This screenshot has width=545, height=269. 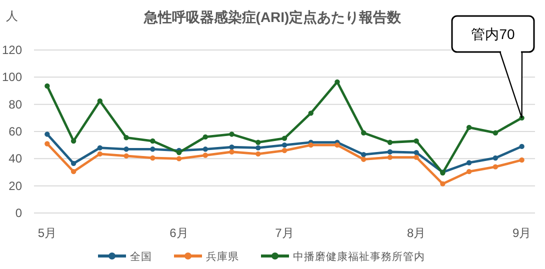 What do you see at coordinates (359, 256) in the screenshot?
I see `legend-label: 中播磨健康福祉事務所管内` at bounding box center [359, 256].